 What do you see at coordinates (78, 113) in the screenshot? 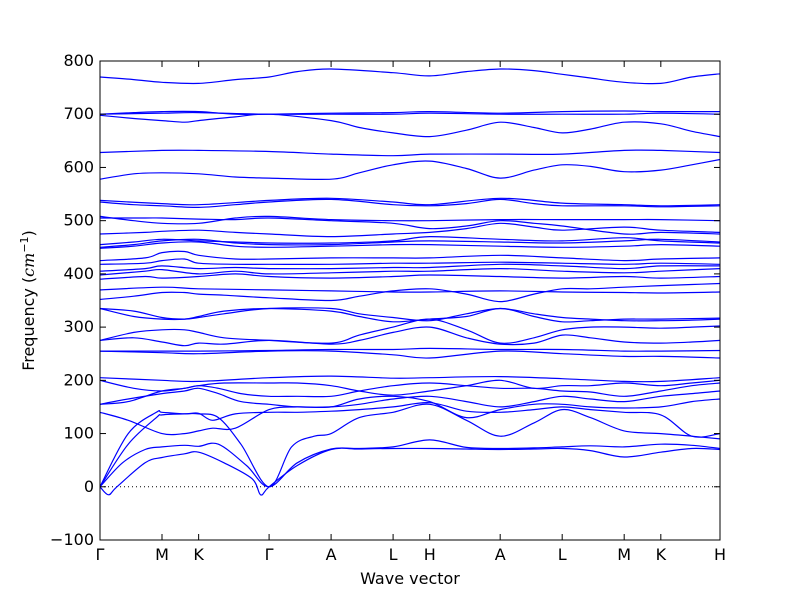
I see `y-tick-label: 700` at bounding box center [78, 113].